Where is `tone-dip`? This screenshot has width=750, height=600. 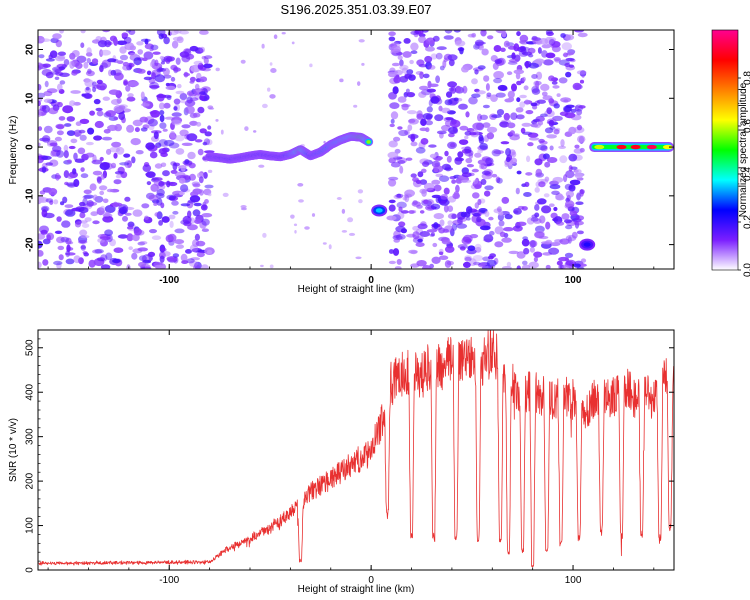
tone-dip is located at coordinates (379, 210).